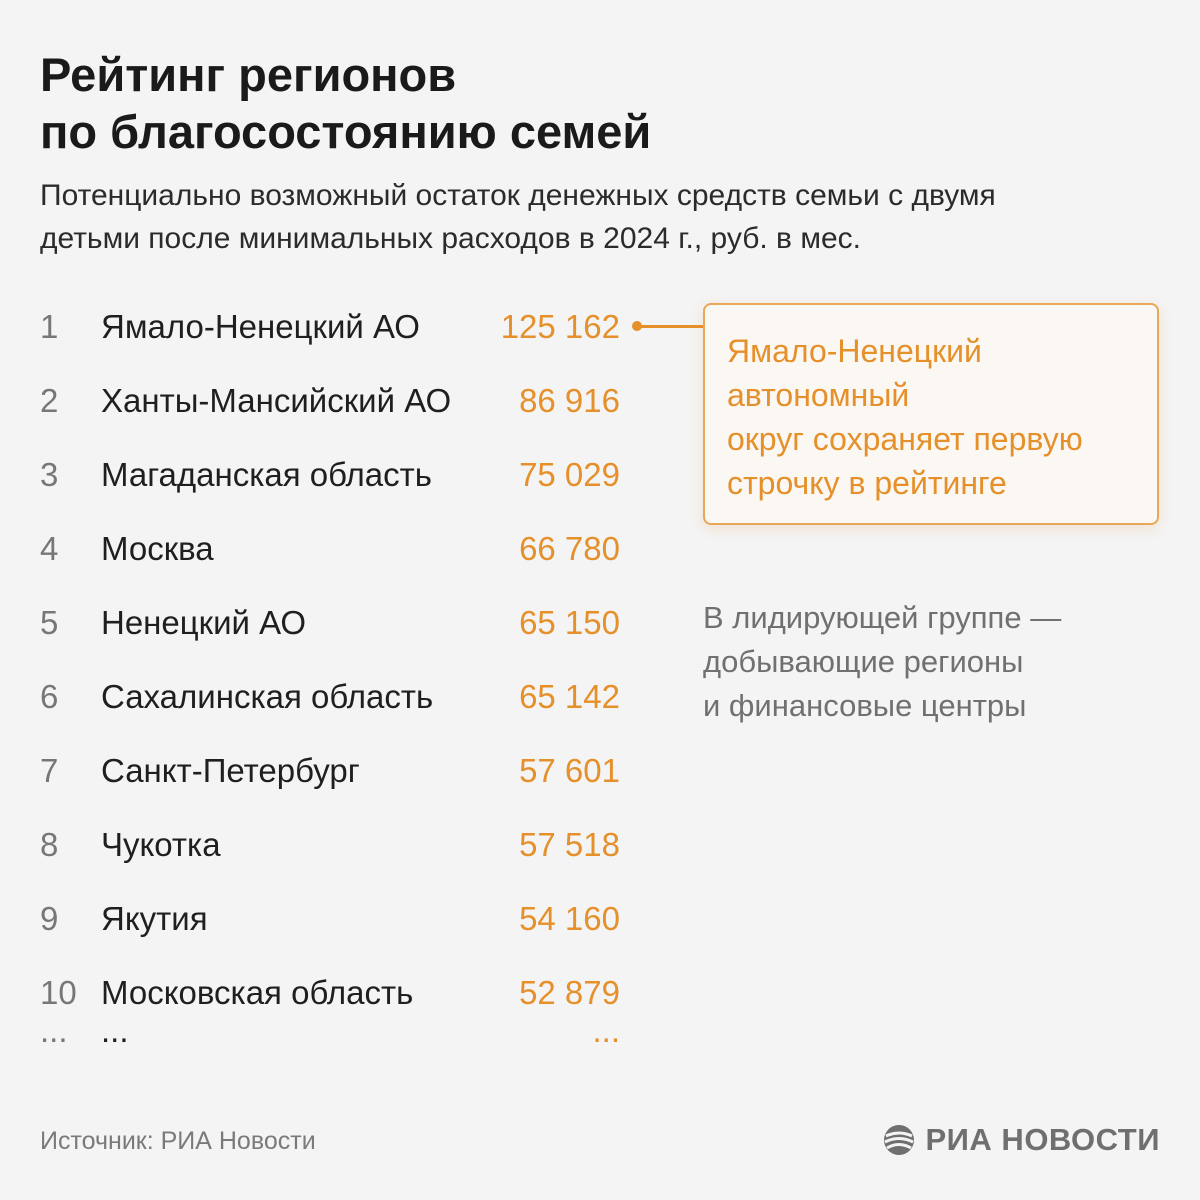 Image resolution: width=1200 pixels, height=1200 pixels. Describe the element at coordinates (330, 551) in the screenshot. I see `table-row: 4 Москва 66 780` at that location.